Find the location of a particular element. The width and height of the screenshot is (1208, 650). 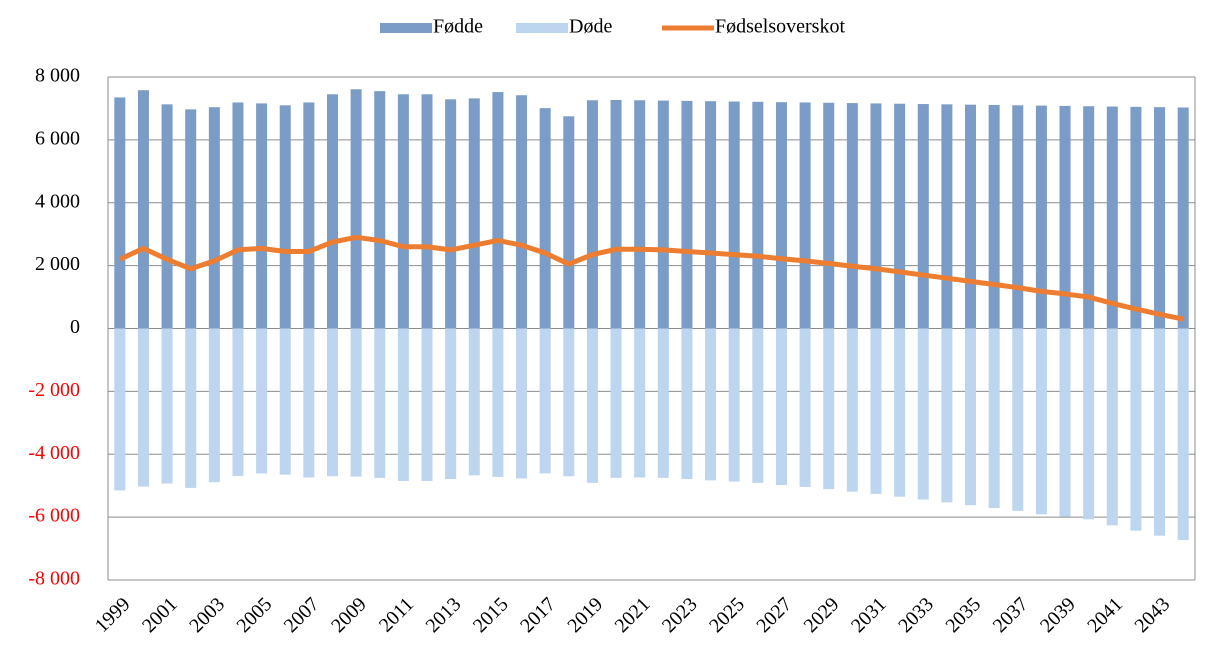

legend-label: Døde is located at coordinates (590, 27).